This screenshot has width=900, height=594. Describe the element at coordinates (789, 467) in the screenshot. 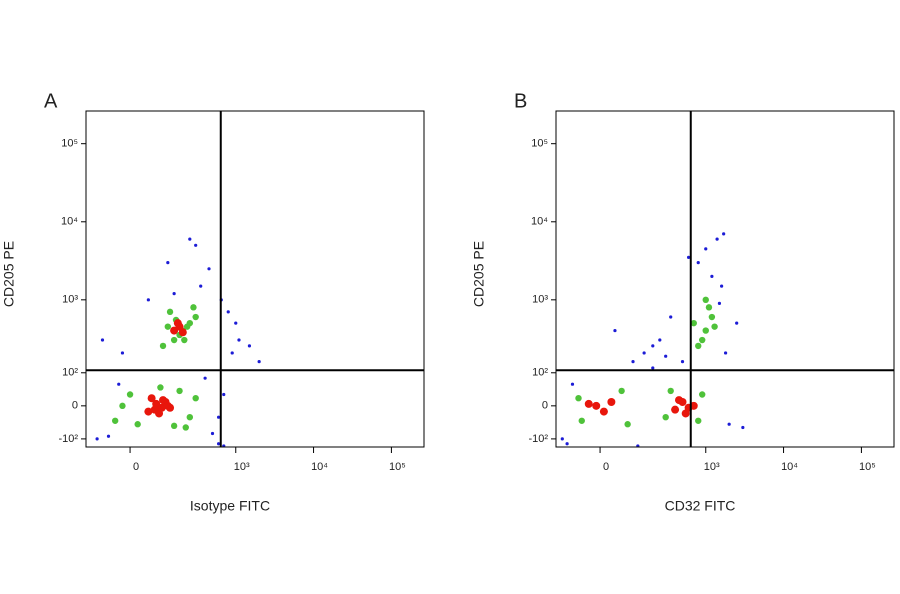

I see `x-tick-label: 10⁴` at that location.